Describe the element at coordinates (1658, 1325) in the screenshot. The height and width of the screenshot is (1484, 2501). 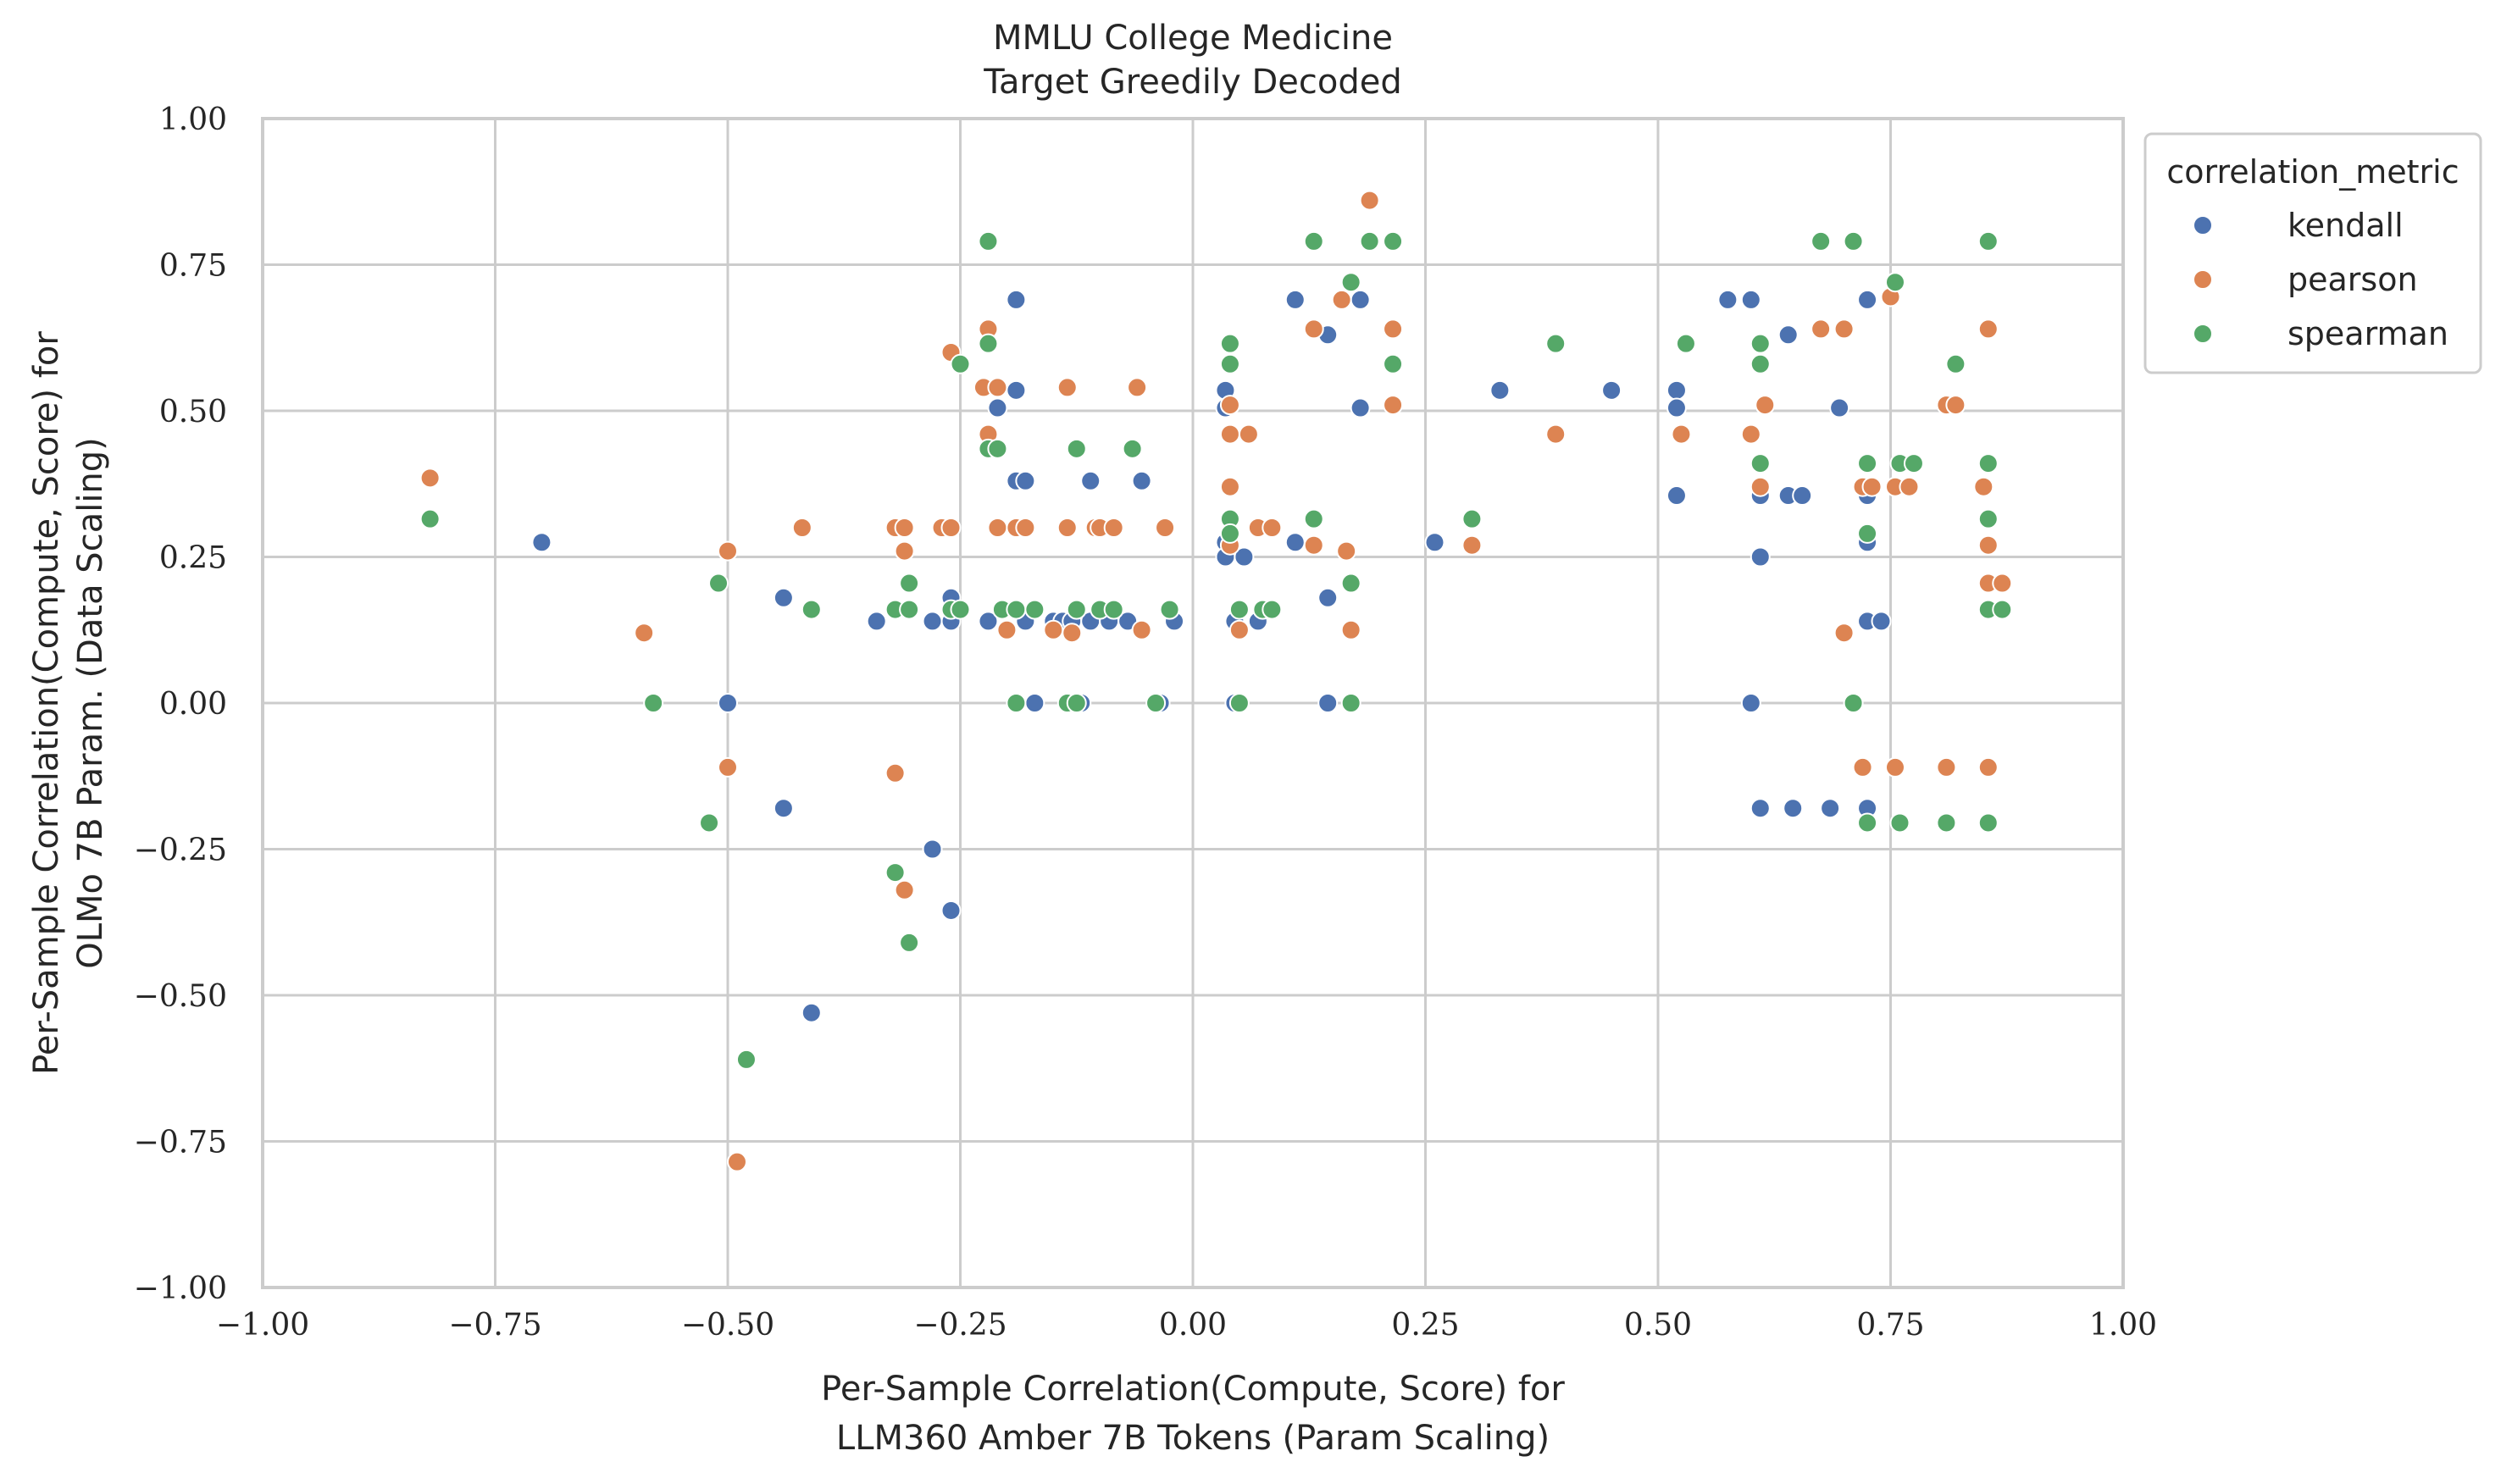
I see `x-tick-label: 0.50` at that location.